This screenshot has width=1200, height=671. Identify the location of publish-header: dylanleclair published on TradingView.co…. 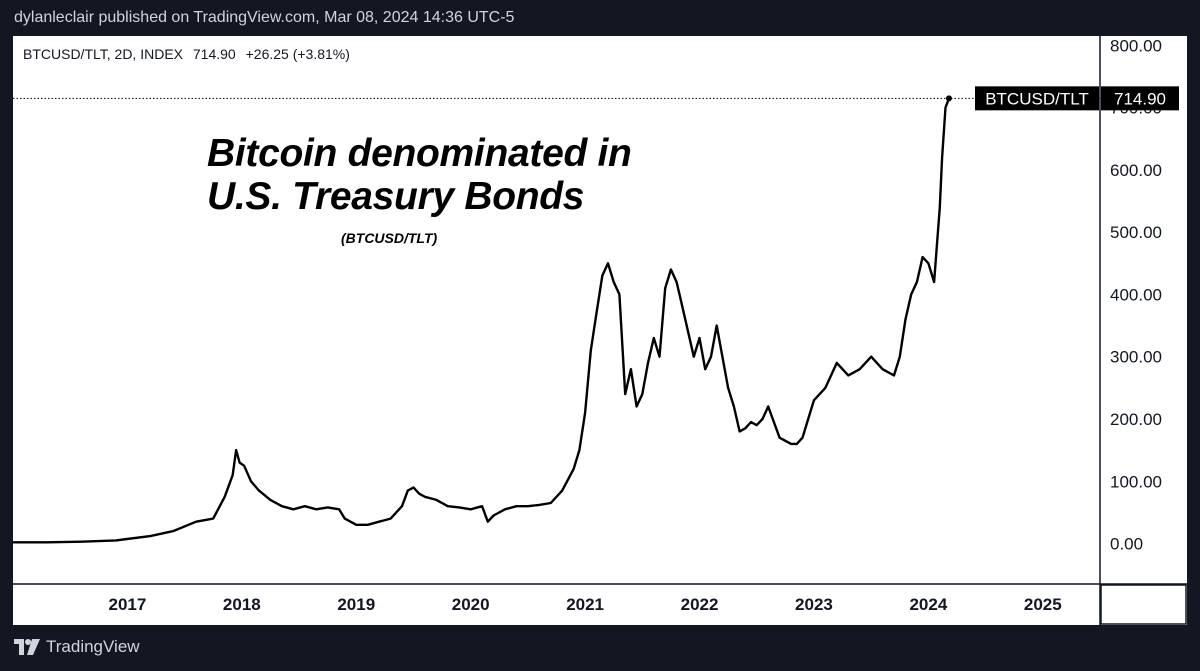
(264, 17).